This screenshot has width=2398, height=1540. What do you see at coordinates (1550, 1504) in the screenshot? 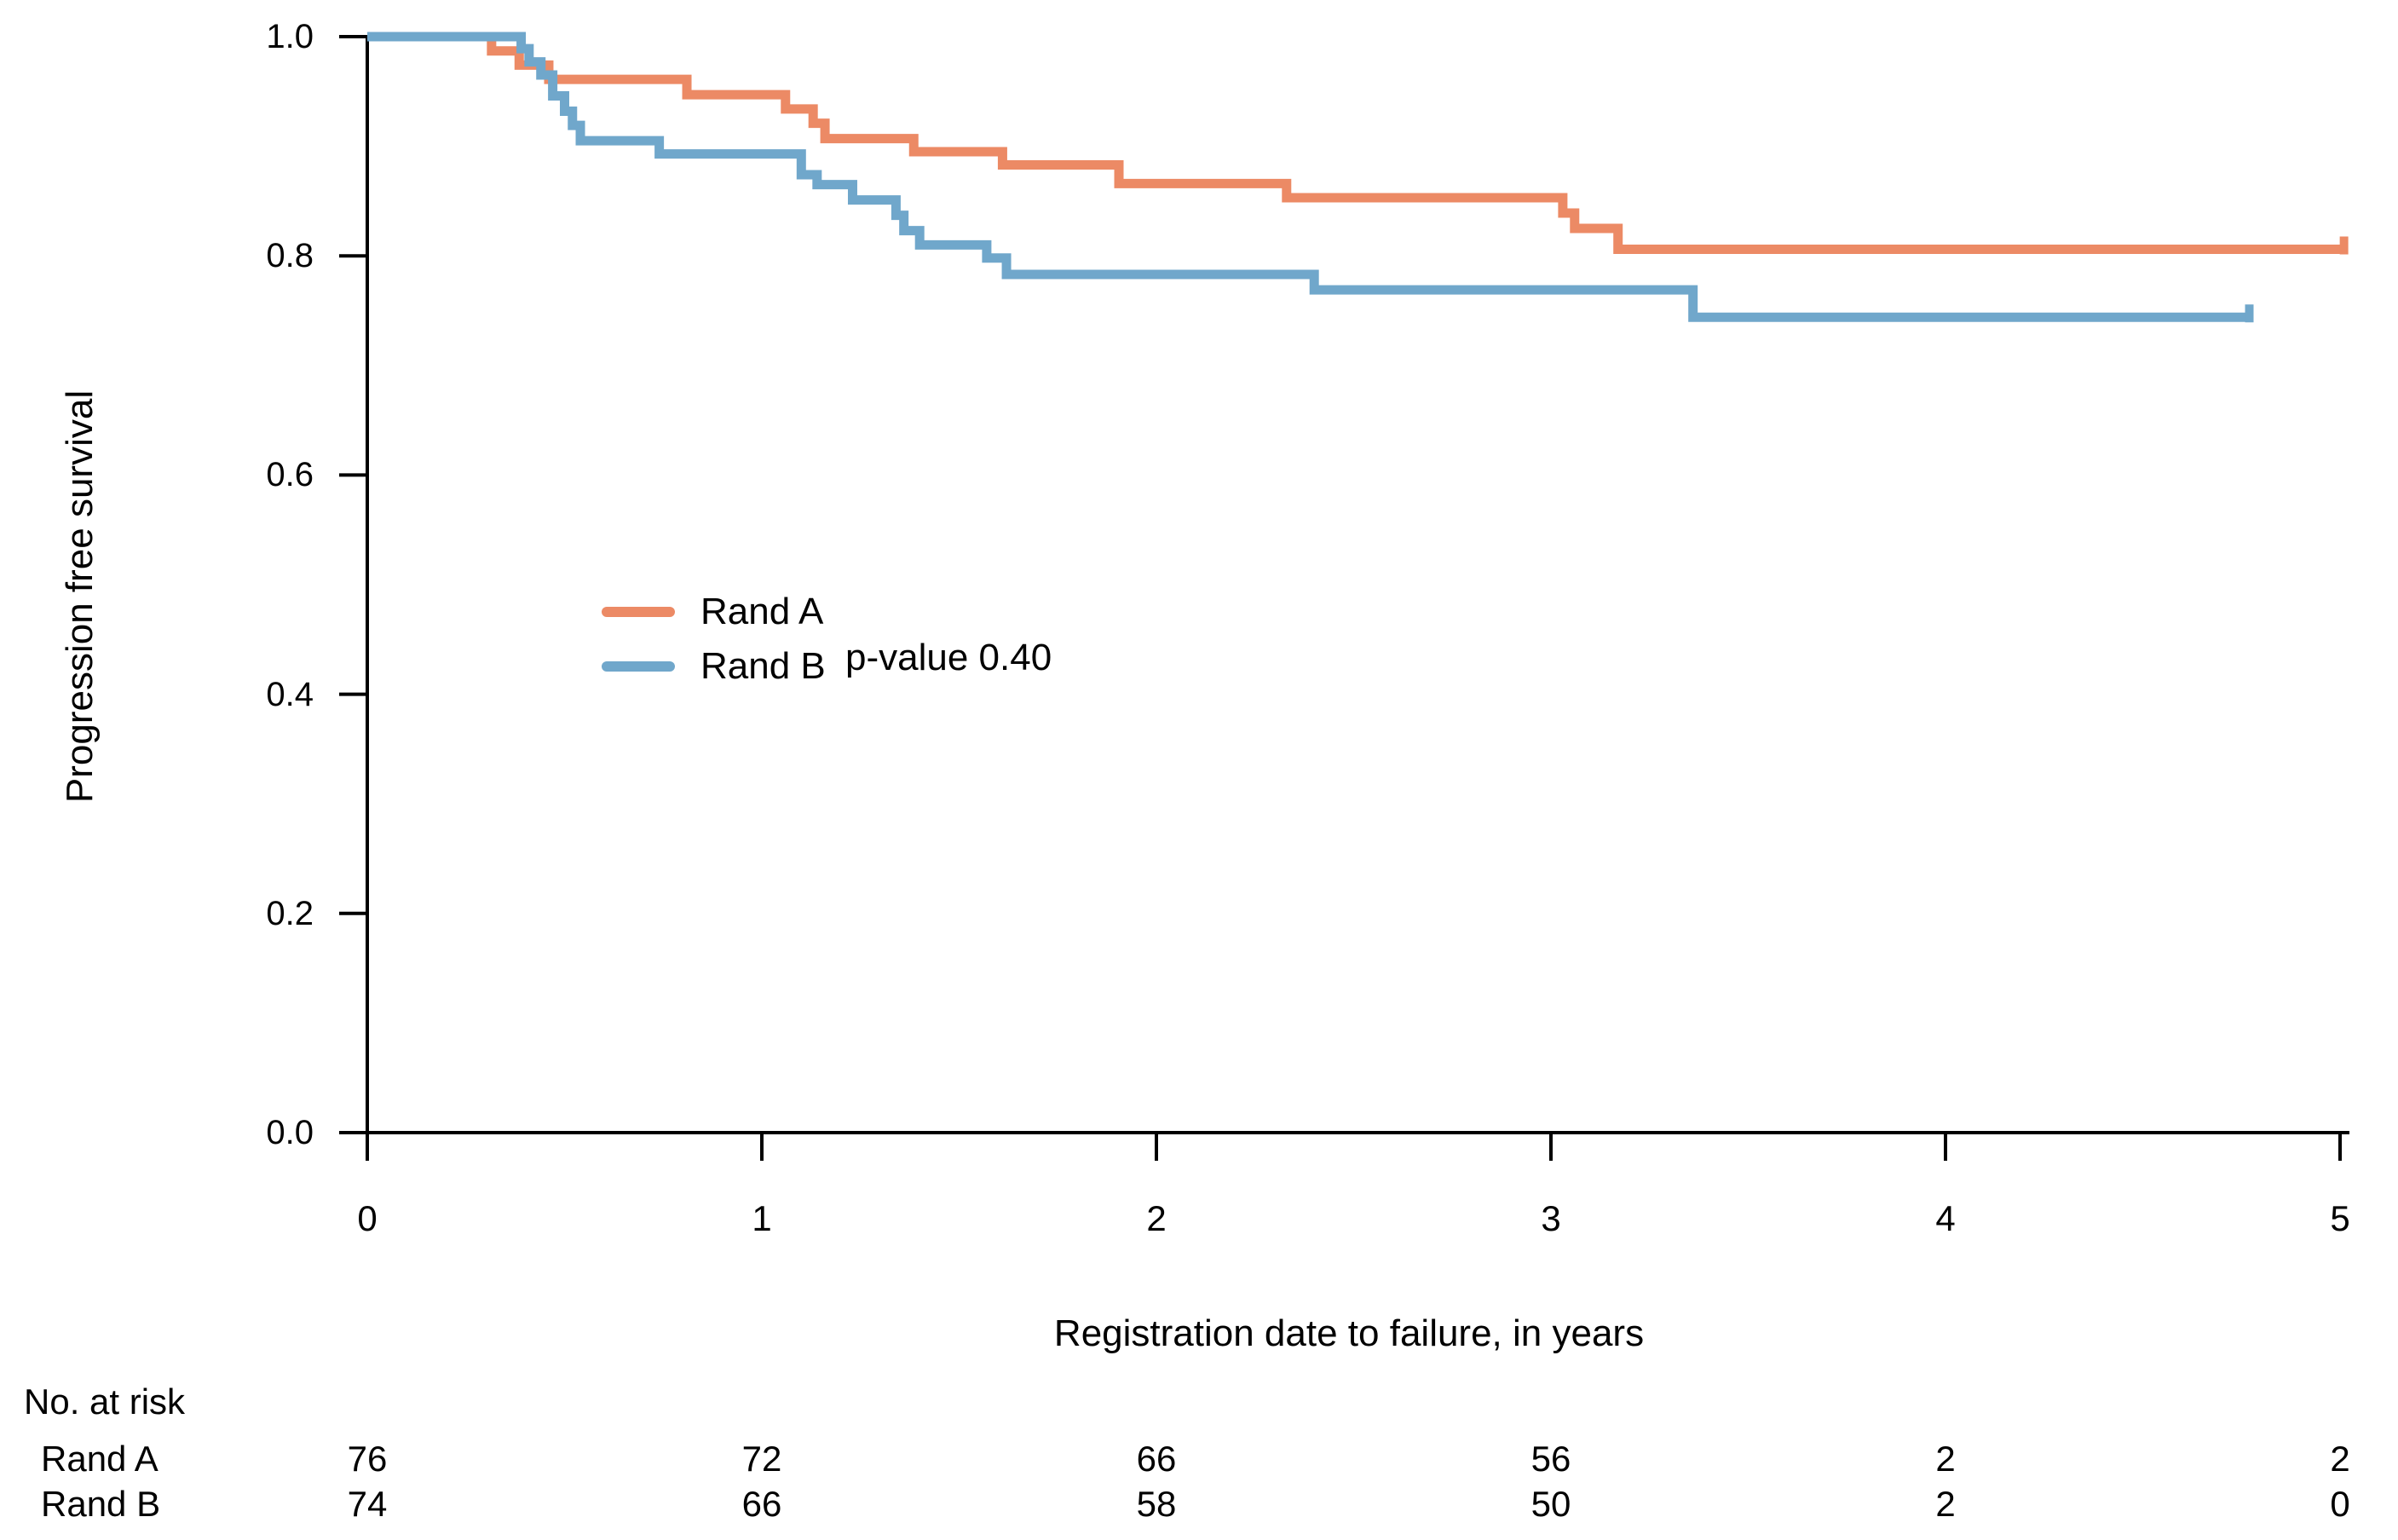
I see `at-risk-count: 50` at bounding box center [1550, 1504].